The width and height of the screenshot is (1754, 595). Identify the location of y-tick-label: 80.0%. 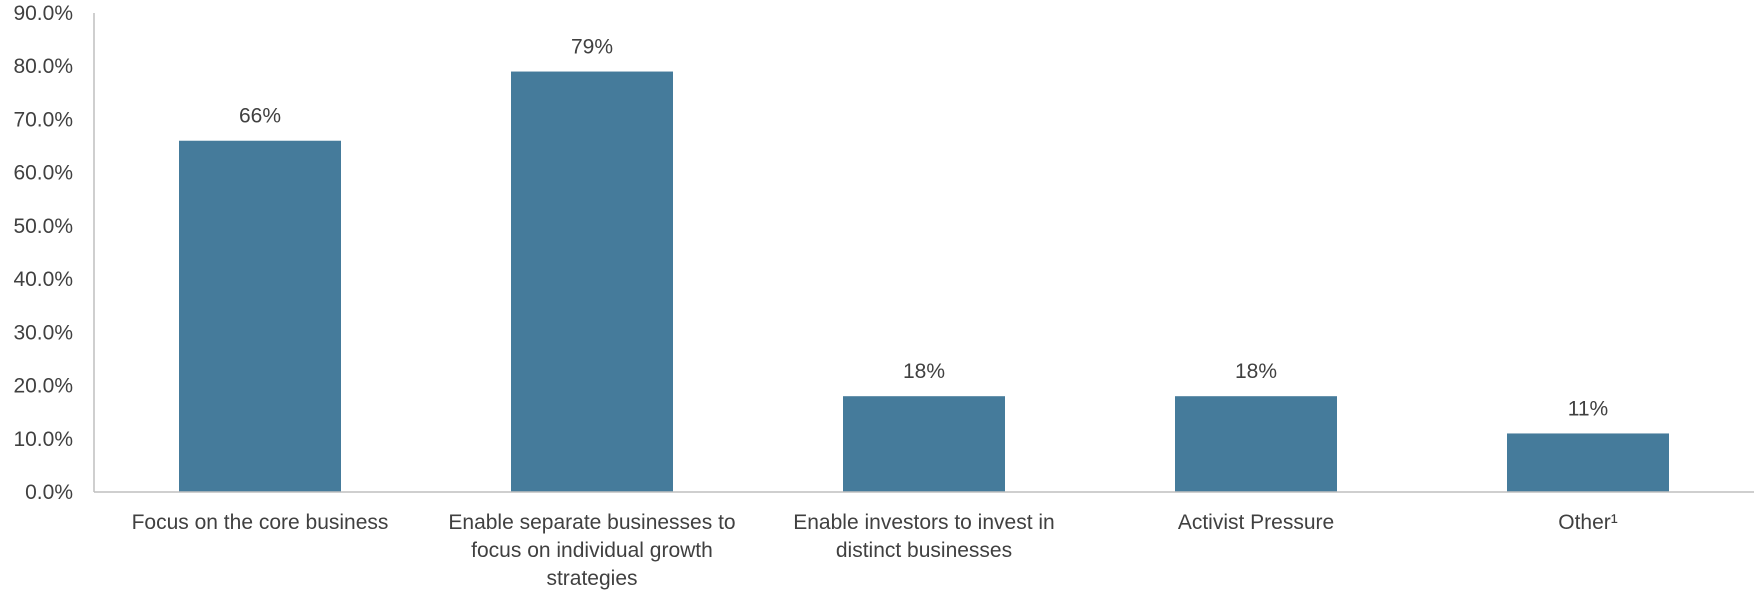
(43, 66).